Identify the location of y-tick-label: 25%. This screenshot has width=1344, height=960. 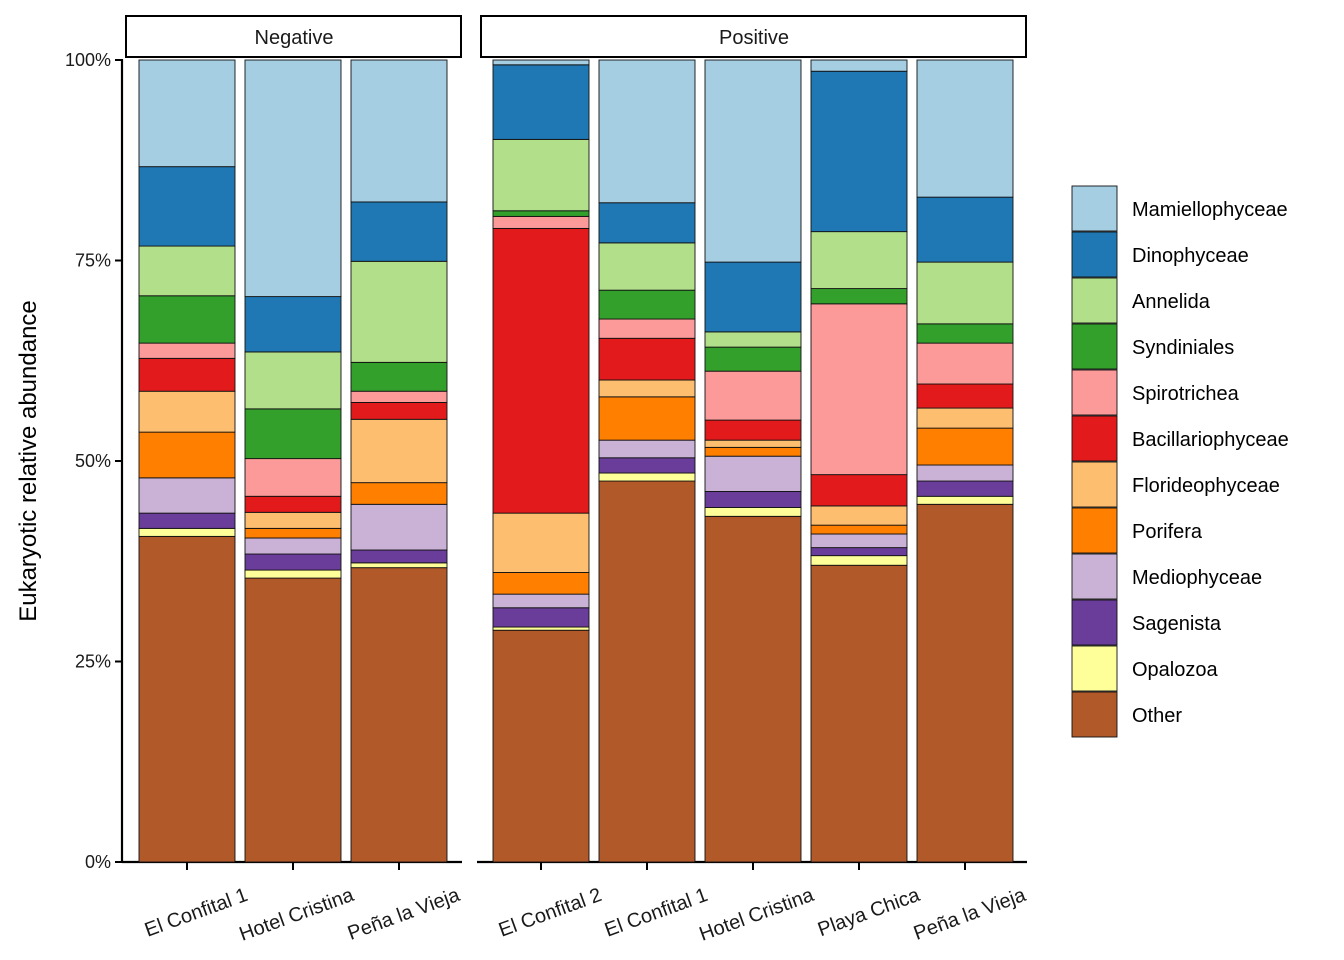
(93, 662).